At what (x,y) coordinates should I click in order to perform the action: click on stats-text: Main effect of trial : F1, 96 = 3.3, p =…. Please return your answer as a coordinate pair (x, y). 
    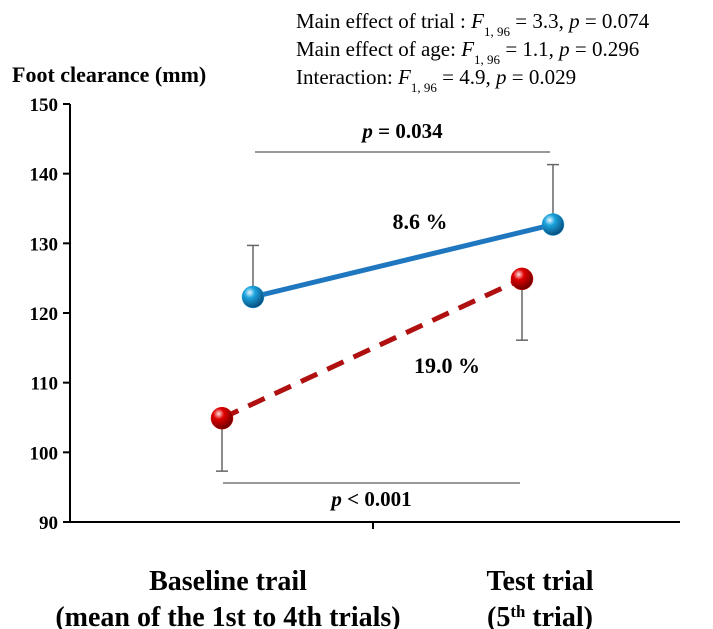
    Looking at the image, I should click on (473, 24).